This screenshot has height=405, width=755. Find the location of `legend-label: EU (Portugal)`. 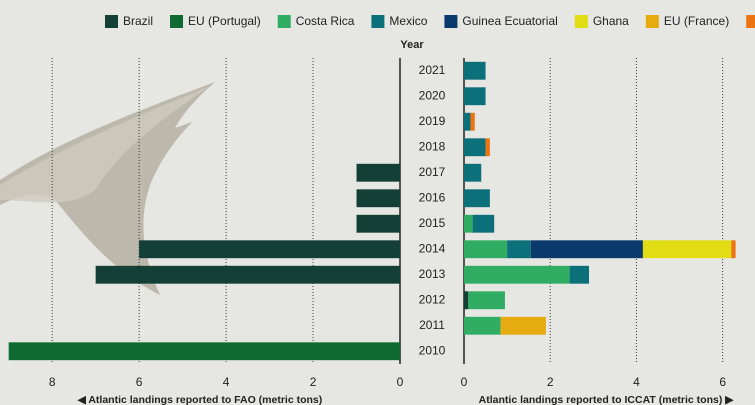

legend-label: EU (Portugal) is located at coordinates (224, 21).